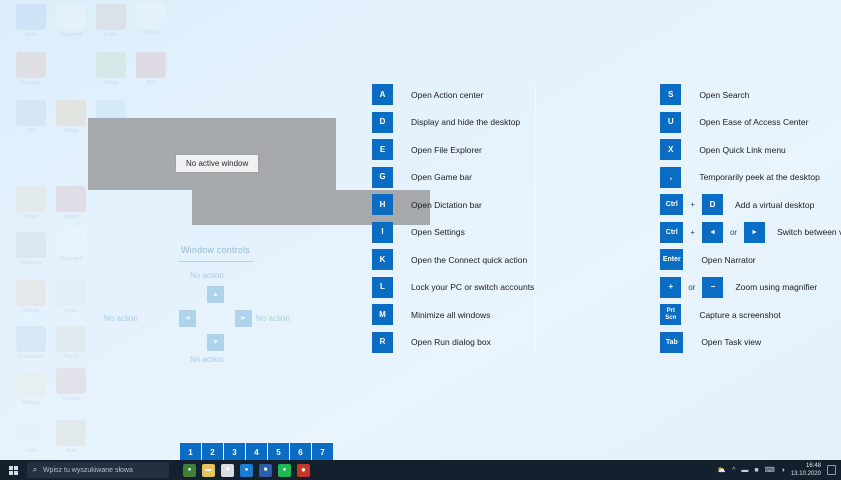  I want to click on dpad-key-up-icon: ▲, so click(215, 294).